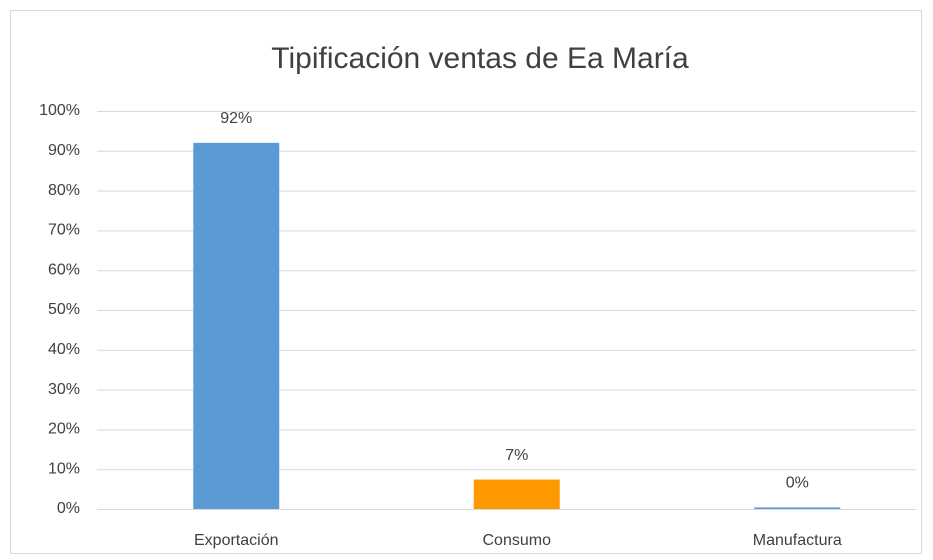 This screenshot has width=933, height=560. What do you see at coordinates (236, 540) in the screenshot?
I see `x-tick-label: Exportación` at bounding box center [236, 540].